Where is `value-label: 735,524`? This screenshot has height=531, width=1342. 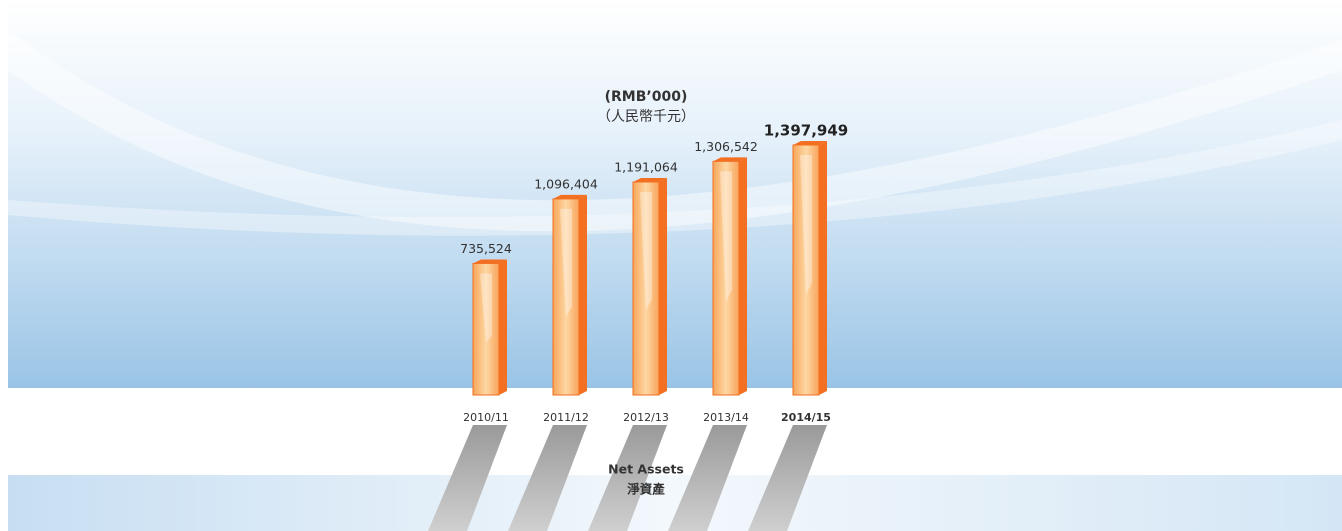 value-label: 735,524 is located at coordinates (486, 248).